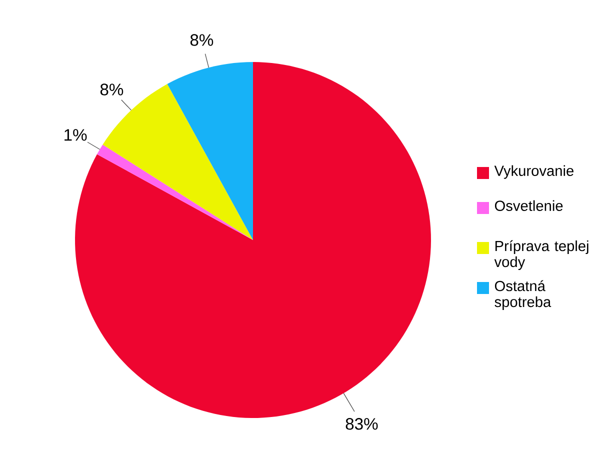 This screenshot has height=463, width=600. What do you see at coordinates (528, 205) in the screenshot?
I see `legend-label: Osvetlenie` at bounding box center [528, 205].